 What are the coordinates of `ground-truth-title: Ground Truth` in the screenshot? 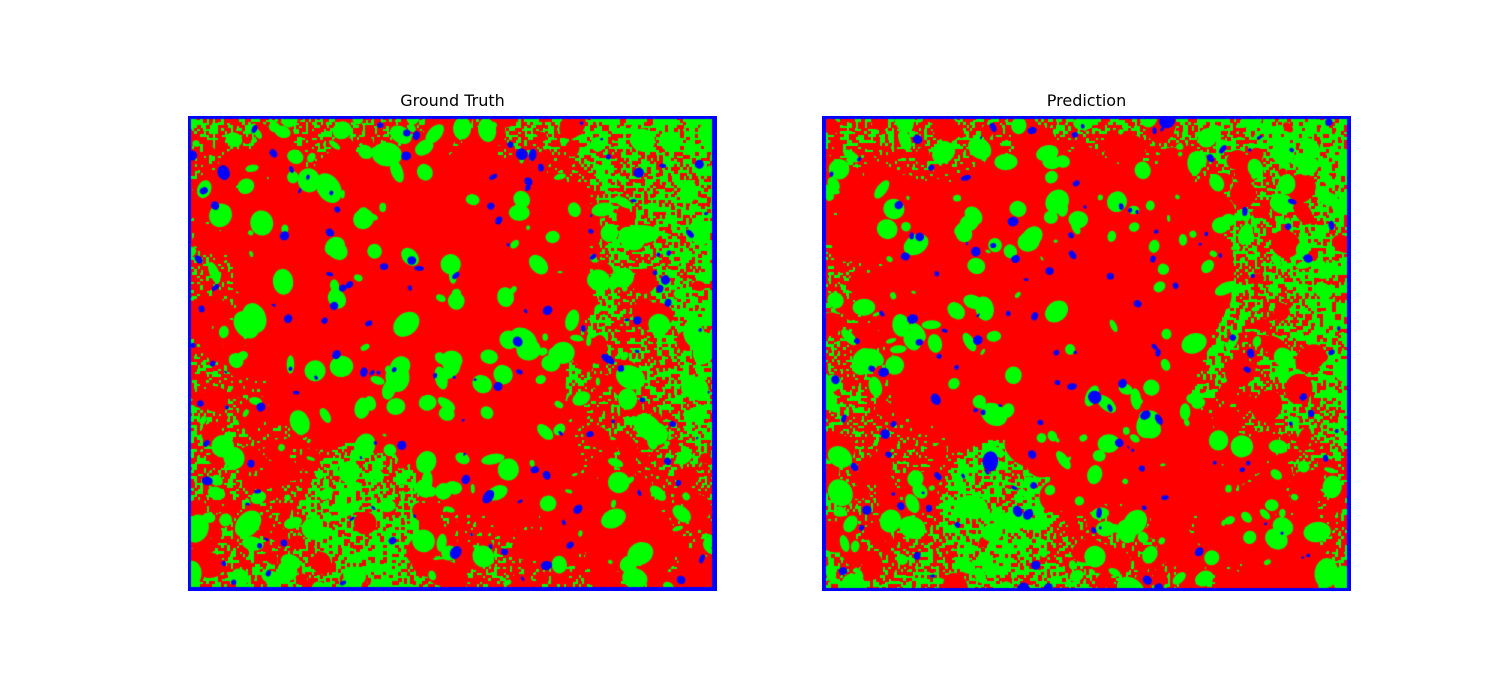 It's located at (452, 100).